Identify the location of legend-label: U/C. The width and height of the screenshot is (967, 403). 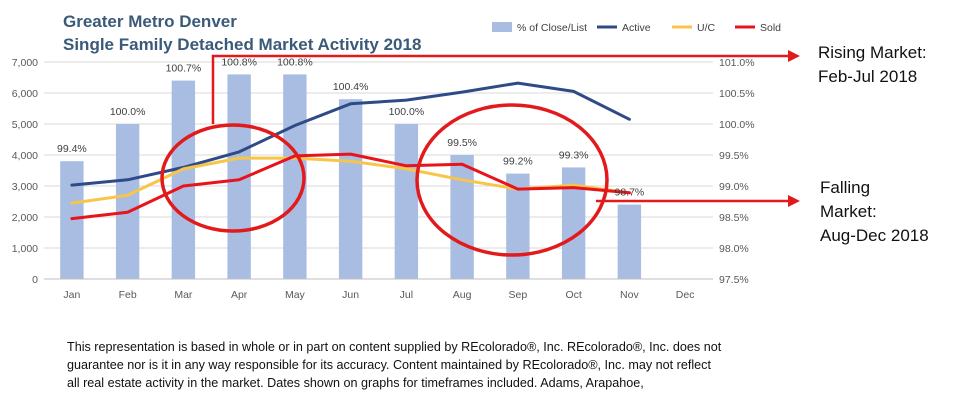
(706, 28).